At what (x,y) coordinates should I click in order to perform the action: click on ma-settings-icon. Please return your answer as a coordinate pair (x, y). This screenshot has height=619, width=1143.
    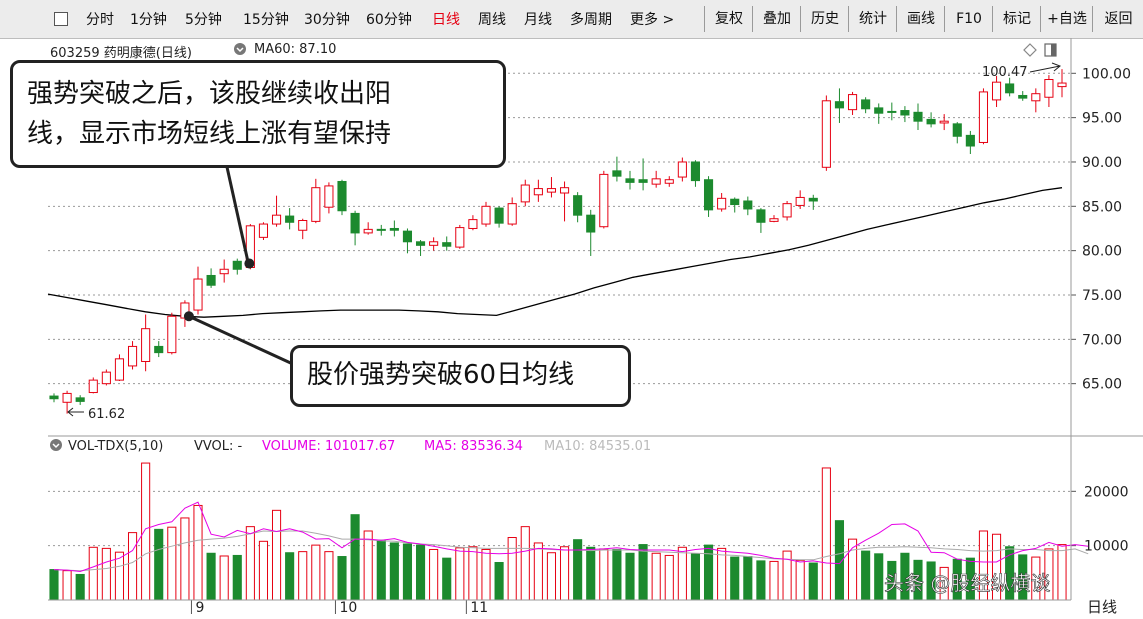
    Looking at the image, I should click on (240, 49).